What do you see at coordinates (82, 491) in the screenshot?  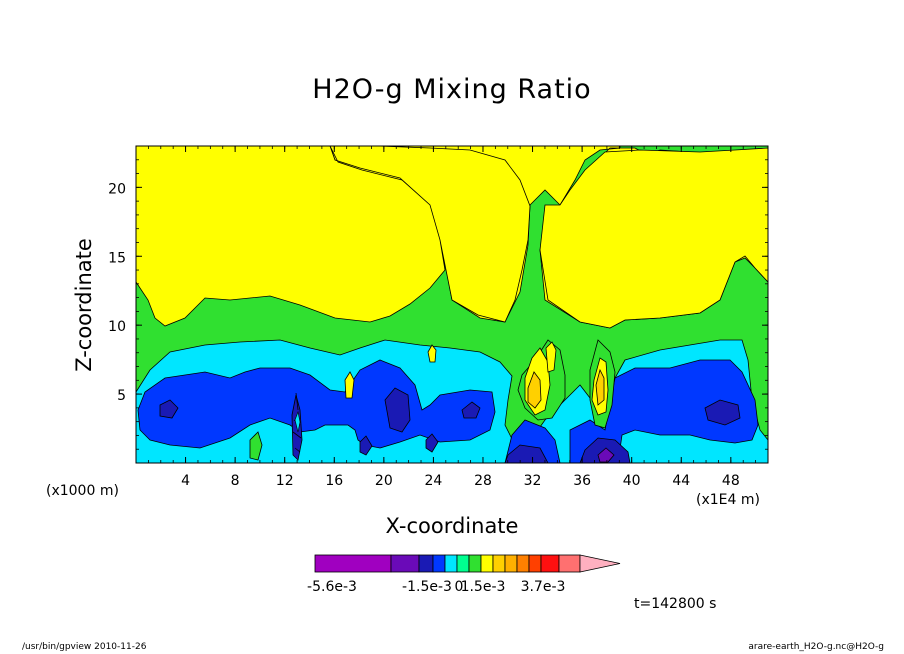 I see `x-unit-label: (x1000 m)` at bounding box center [82, 491].